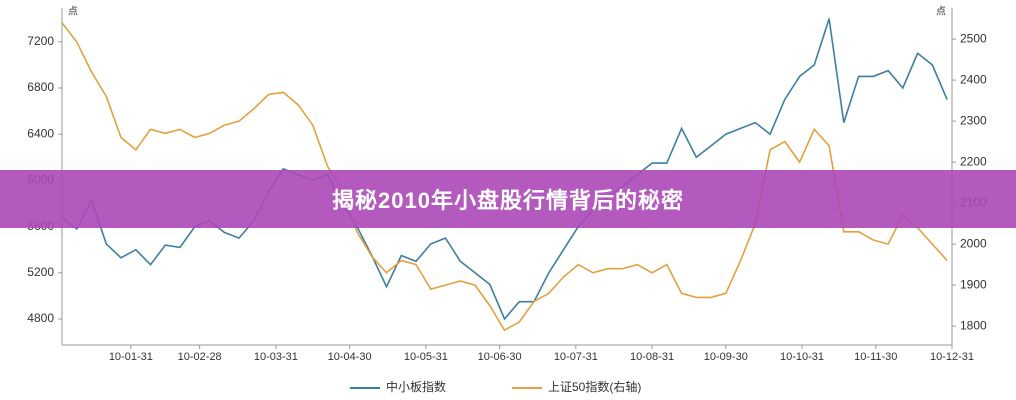 The width and height of the screenshot is (1016, 400). What do you see at coordinates (40, 133) in the screenshot?
I see `y-tick-label: 6400` at bounding box center [40, 133].